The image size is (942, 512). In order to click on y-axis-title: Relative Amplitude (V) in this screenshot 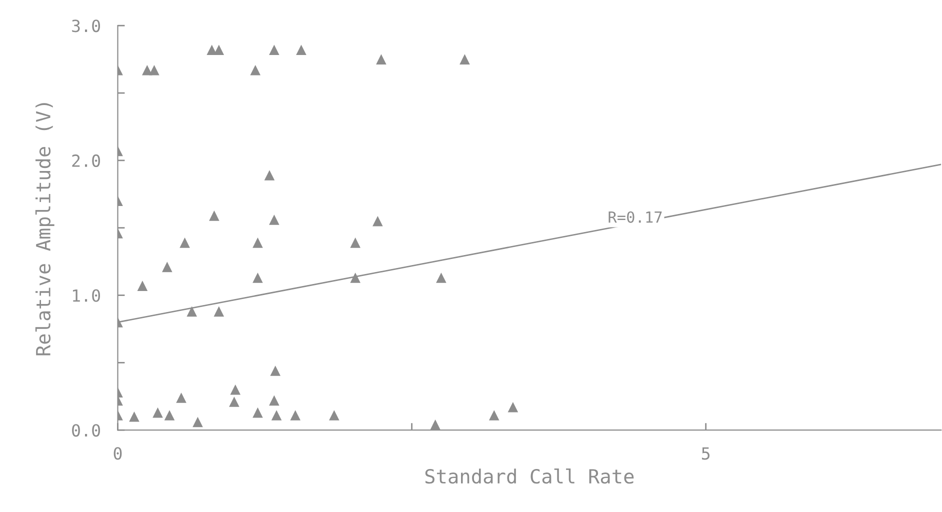, I will do `click(44, 229)`.